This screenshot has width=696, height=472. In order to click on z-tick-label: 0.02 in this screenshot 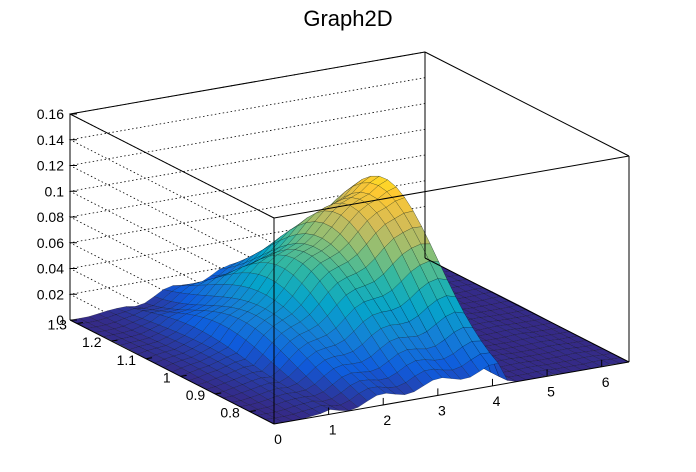, I will do `click(50, 294)`.